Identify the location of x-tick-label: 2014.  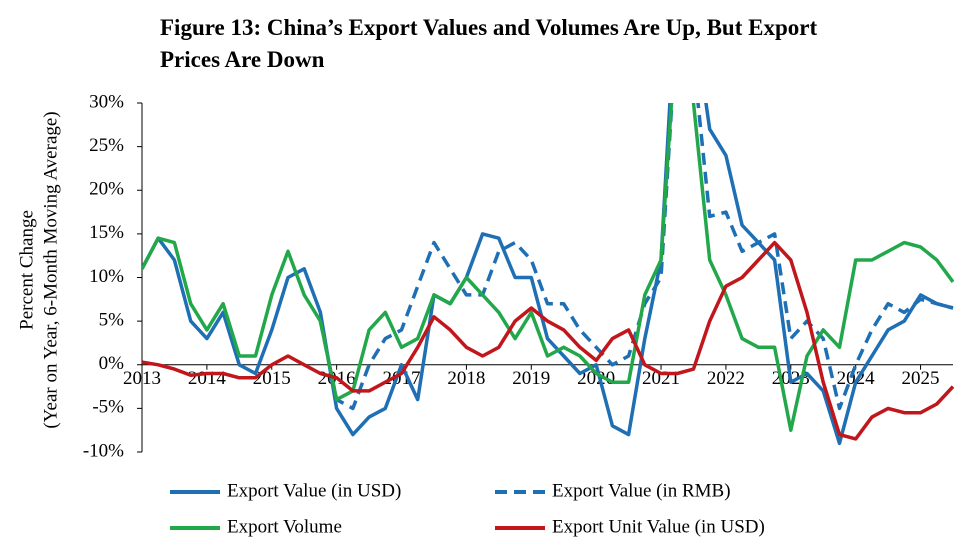
(207, 378).